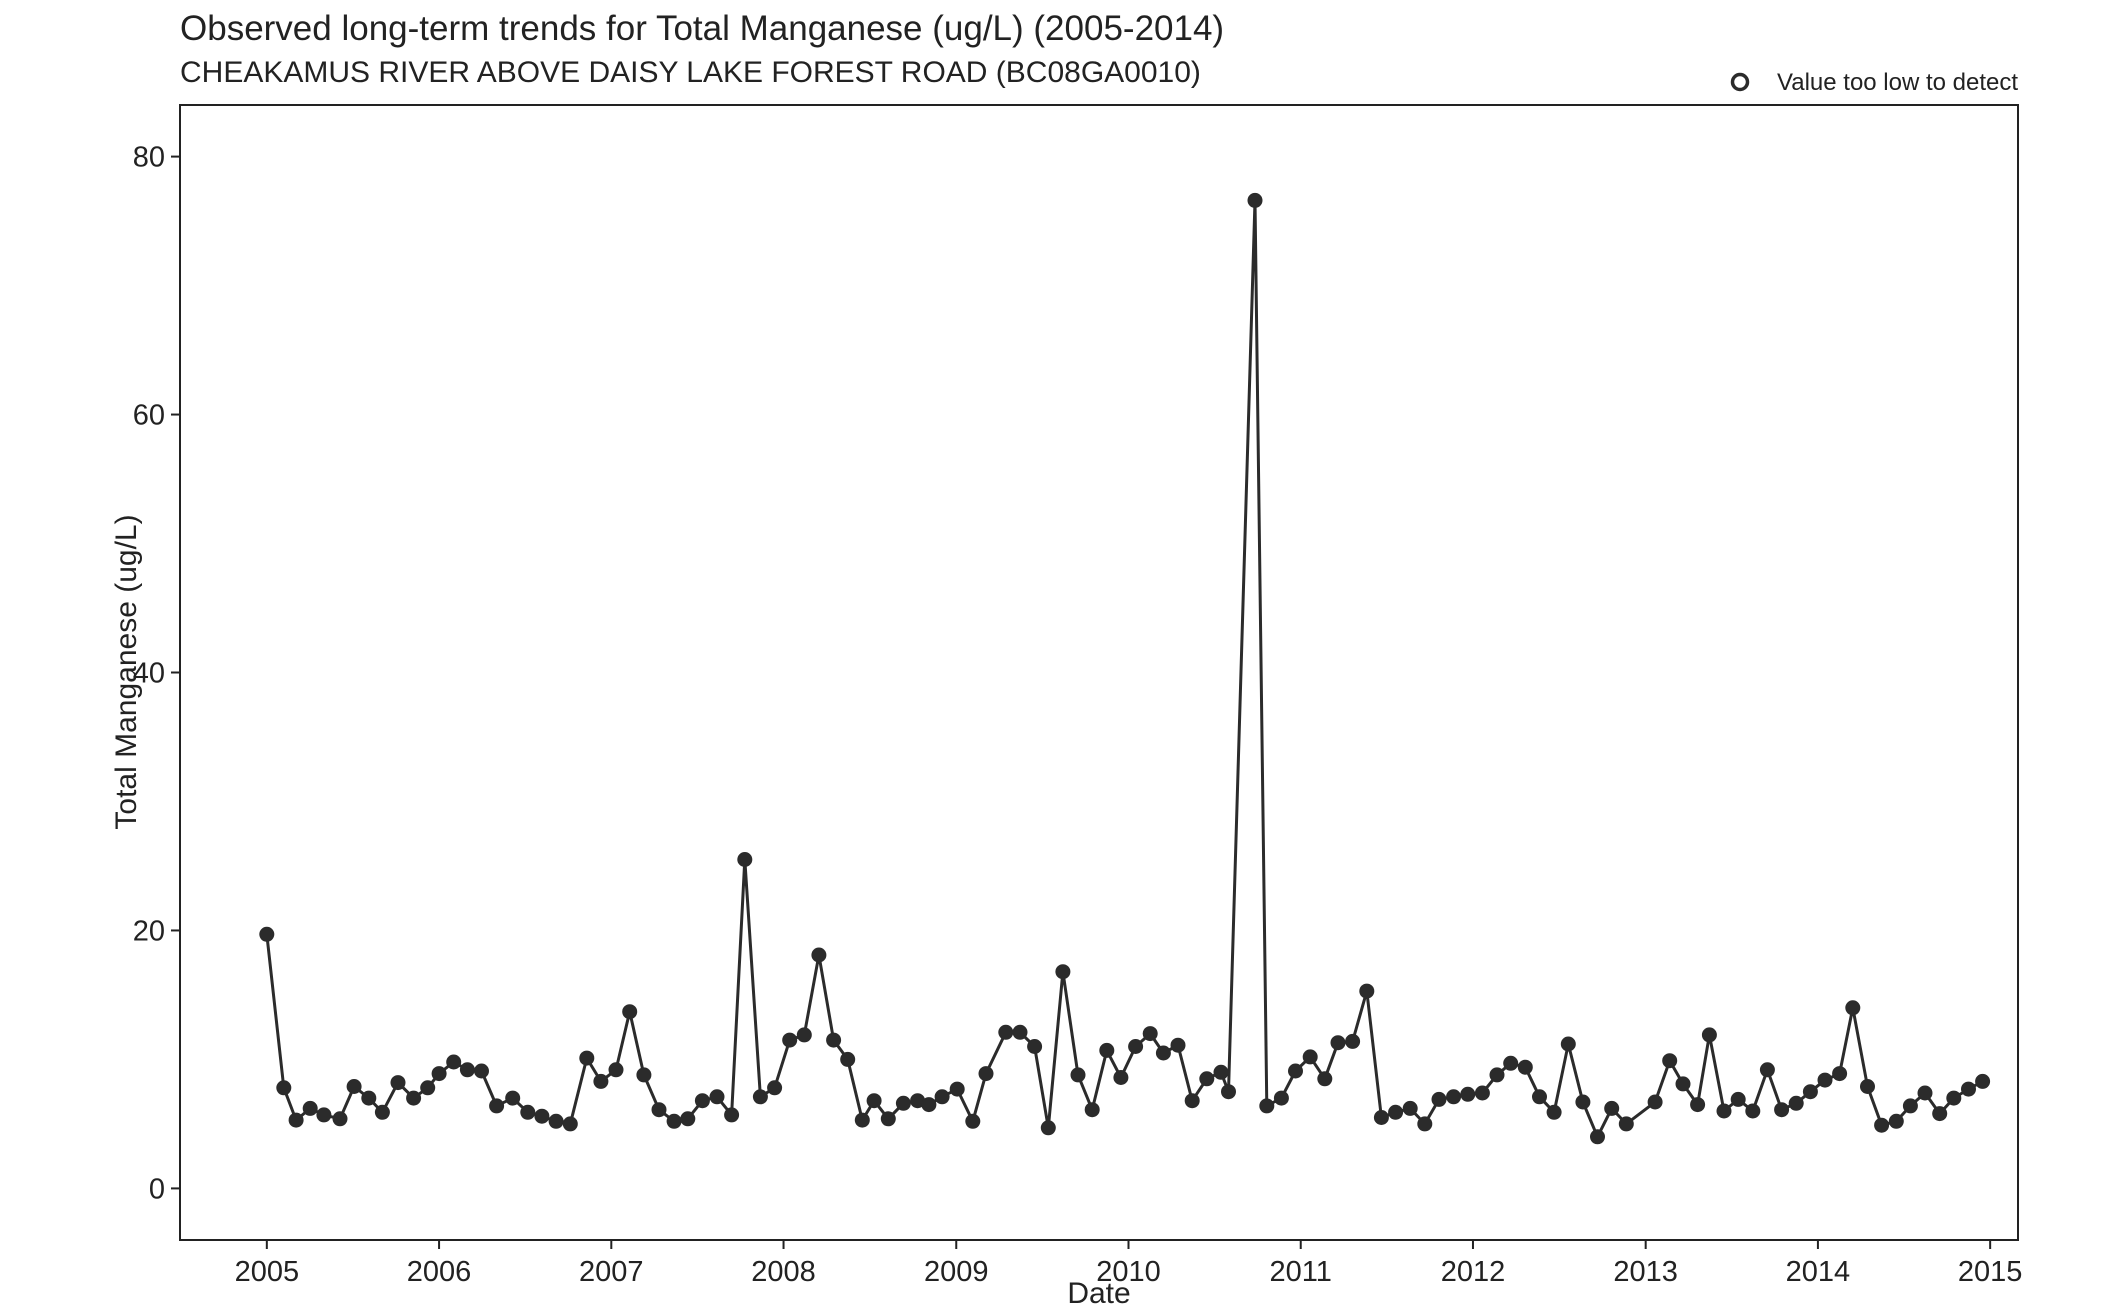 The height and width of the screenshot is (1309, 2112). What do you see at coordinates (1098, 1293) in the screenshot?
I see `x-axis-label: Date` at bounding box center [1098, 1293].